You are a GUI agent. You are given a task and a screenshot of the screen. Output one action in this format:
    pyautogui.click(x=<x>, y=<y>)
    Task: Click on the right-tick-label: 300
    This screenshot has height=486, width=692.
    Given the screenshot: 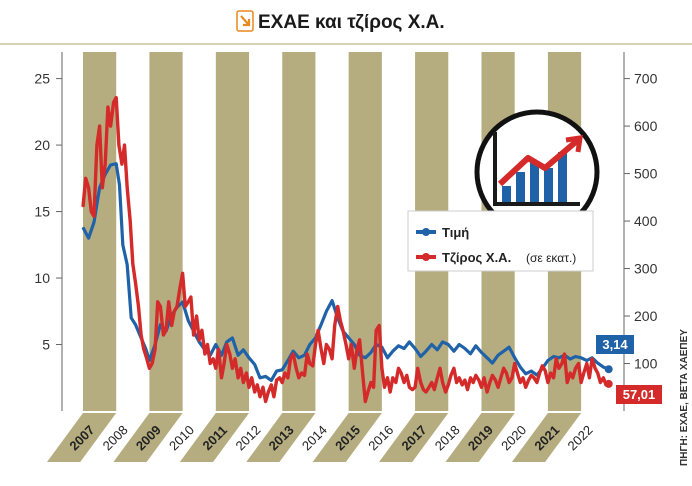 What is the action you would take?
    pyautogui.click(x=646, y=269)
    